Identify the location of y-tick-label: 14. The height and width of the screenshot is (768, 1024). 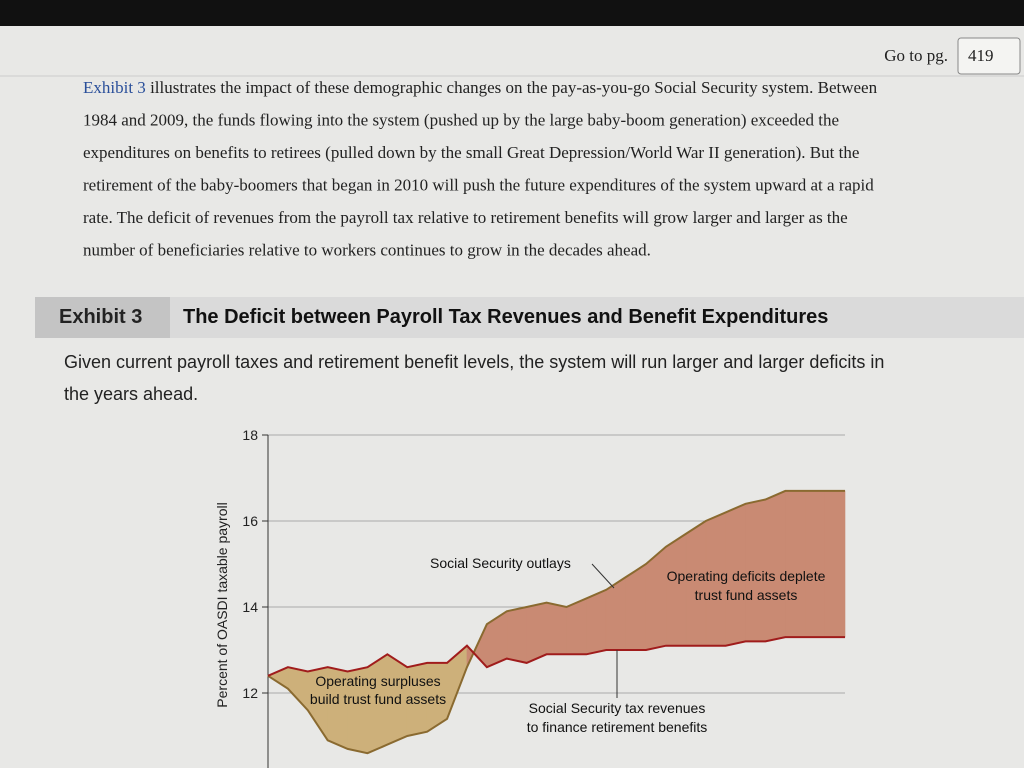
(250, 607).